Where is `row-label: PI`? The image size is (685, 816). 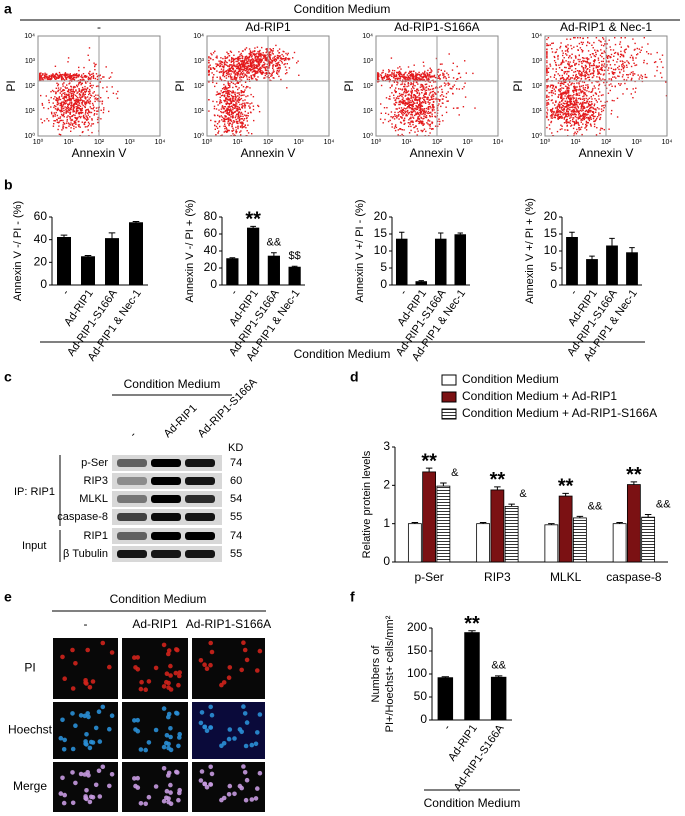
row-label: PI is located at coordinates (29, 668).